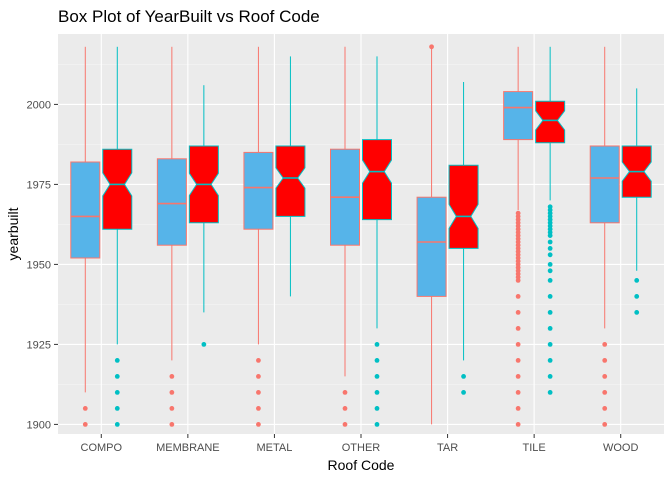  What do you see at coordinates (39, 105) in the screenshot?
I see `y-tick-label: 2000` at bounding box center [39, 105].